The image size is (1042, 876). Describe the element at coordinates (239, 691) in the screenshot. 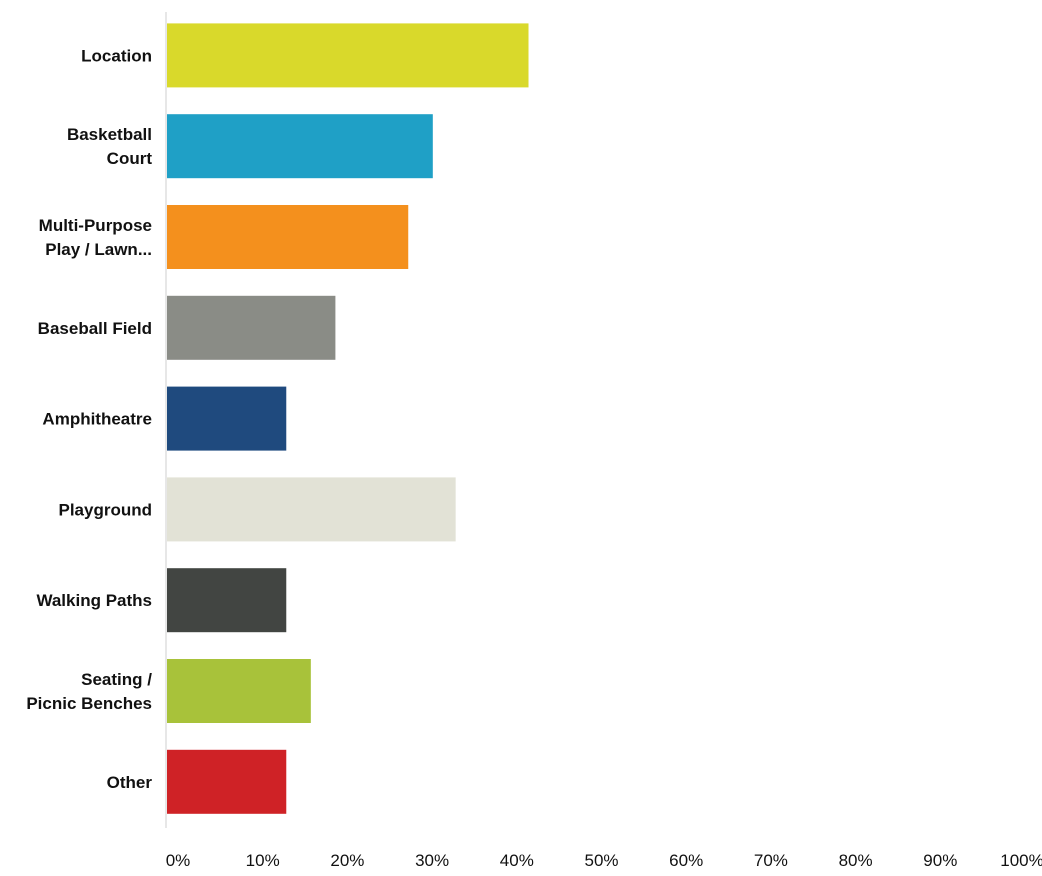

I see `bar-seating-picnic-benches` at that location.